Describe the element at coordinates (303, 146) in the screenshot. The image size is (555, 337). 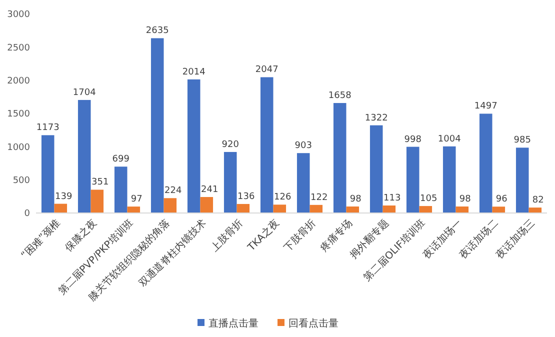
I see `data-label: 903` at that location.